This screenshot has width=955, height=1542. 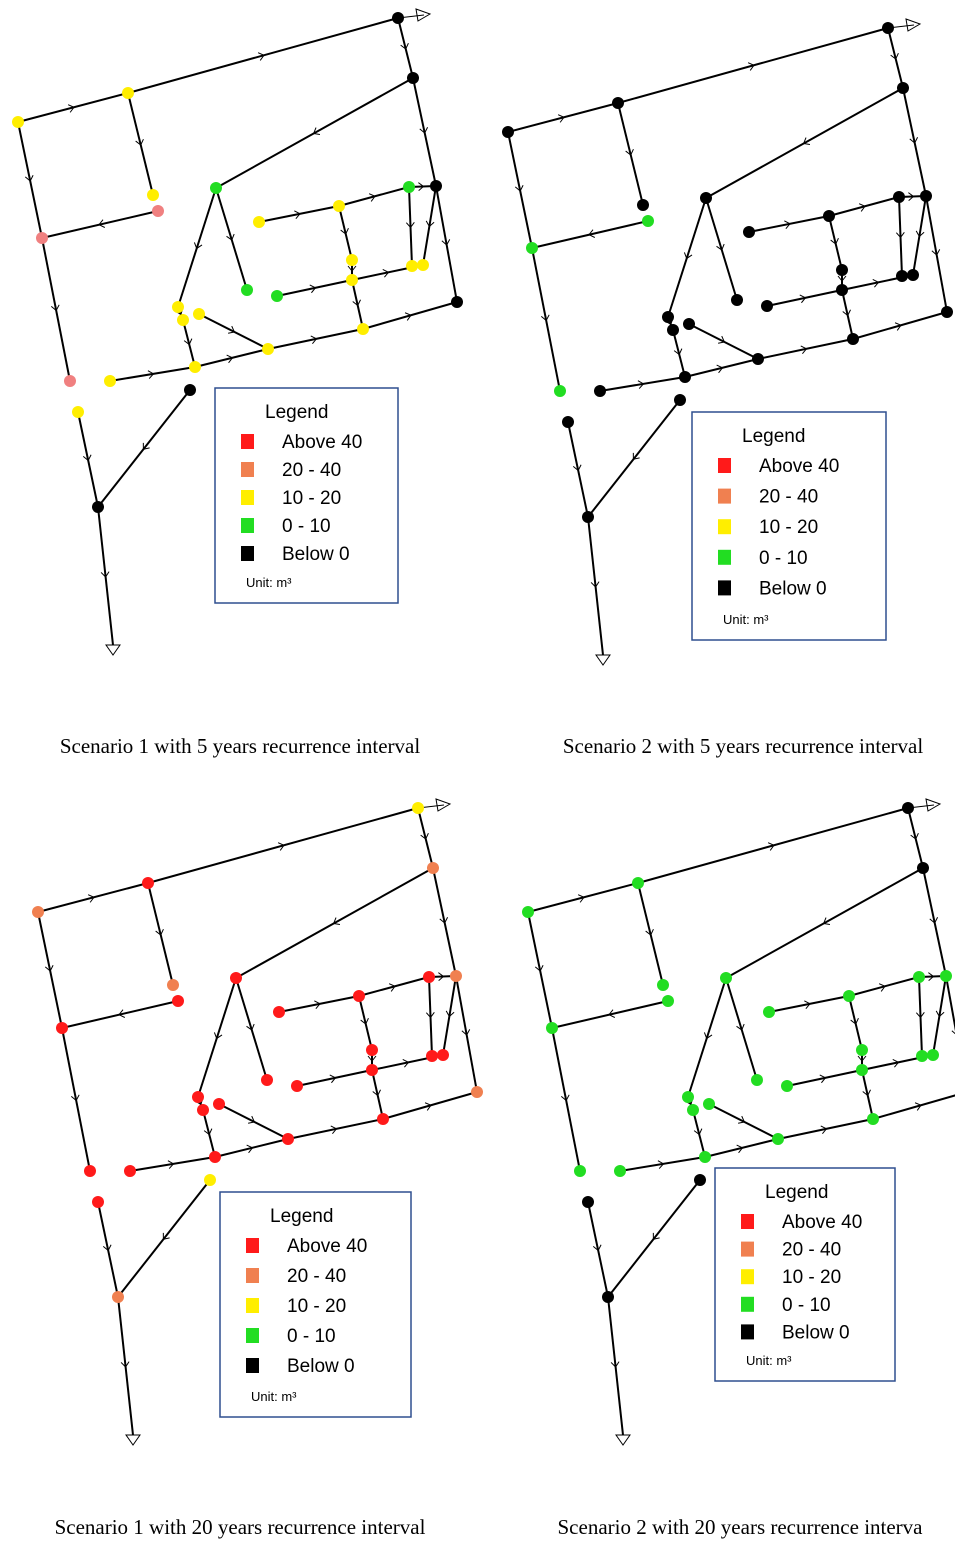 What do you see at coordinates (811, 1250) in the screenshot?
I see `legend-label: 20 - 40` at bounding box center [811, 1250].